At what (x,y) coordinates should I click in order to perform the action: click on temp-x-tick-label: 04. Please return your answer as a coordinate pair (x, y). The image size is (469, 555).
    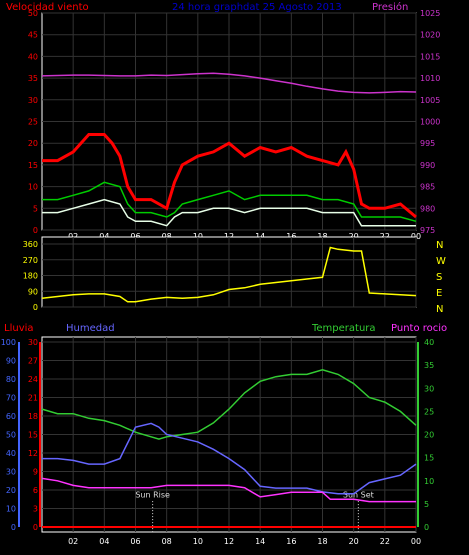
    Looking at the image, I should click on (104, 541).